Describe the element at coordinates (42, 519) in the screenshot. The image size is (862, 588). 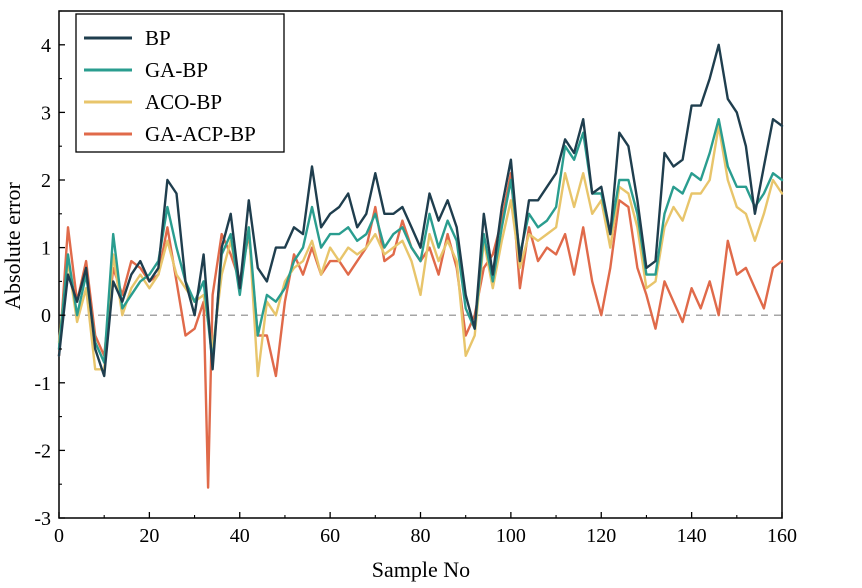
I see `y-tick-label: -3` at that location.